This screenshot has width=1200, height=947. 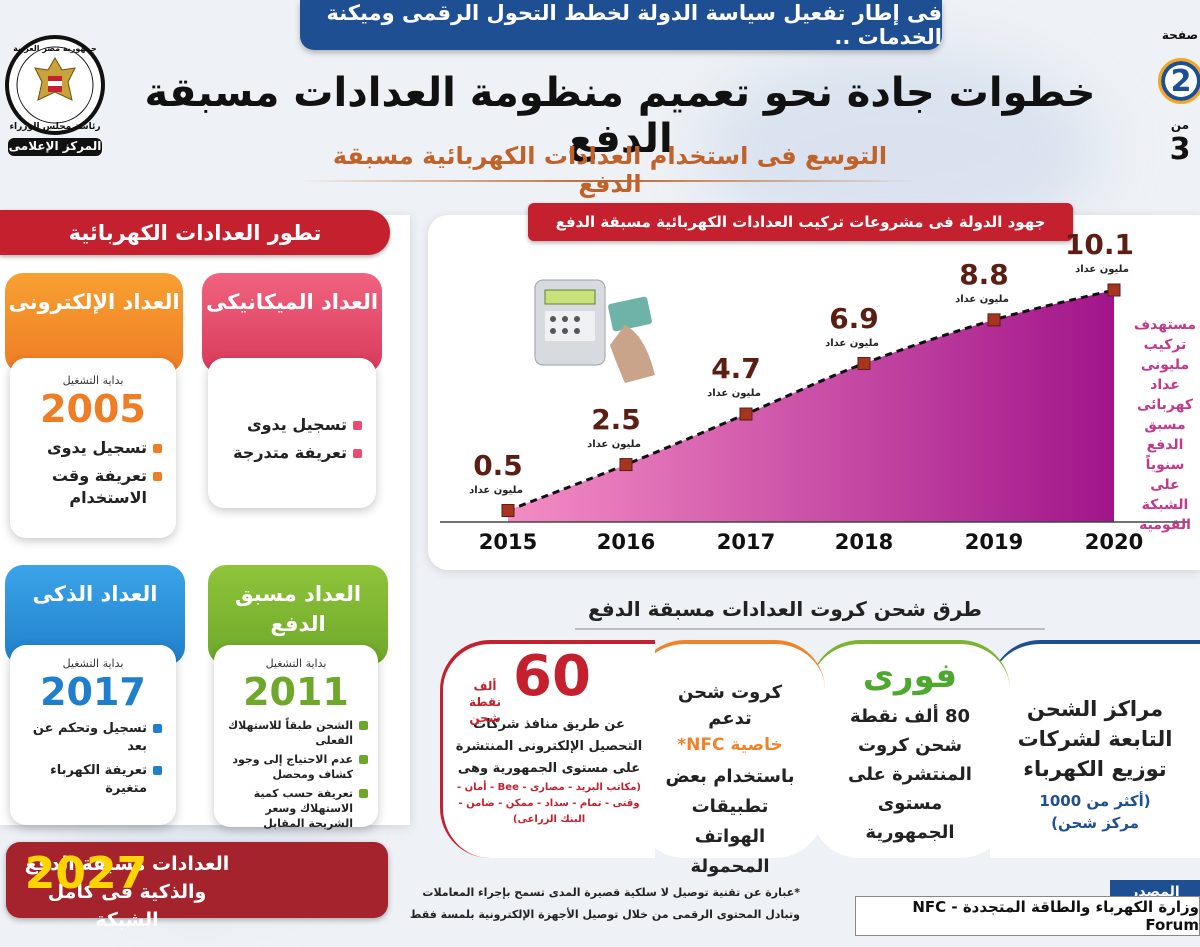 I want to click on target-2027-year: 2027, so click(x=86, y=873).